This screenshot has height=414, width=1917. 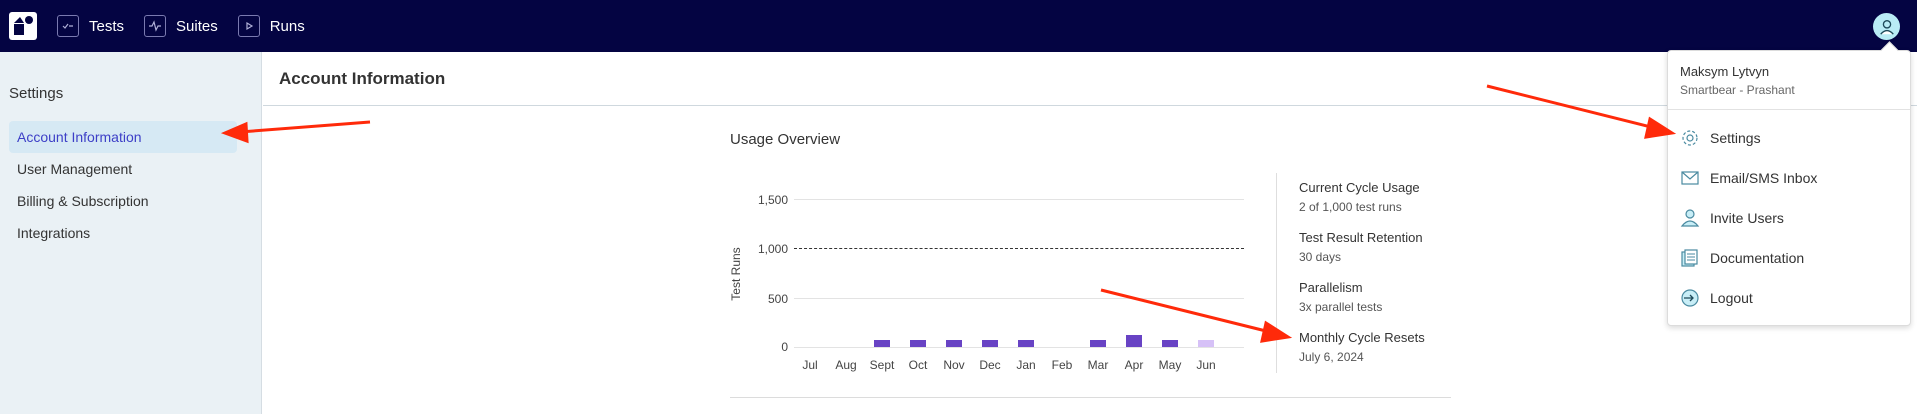 What do you see at coordinates (1062, 365) in the screenshot?
I see `x-tick-feb: Feb` at bounding box center [1062, 365].